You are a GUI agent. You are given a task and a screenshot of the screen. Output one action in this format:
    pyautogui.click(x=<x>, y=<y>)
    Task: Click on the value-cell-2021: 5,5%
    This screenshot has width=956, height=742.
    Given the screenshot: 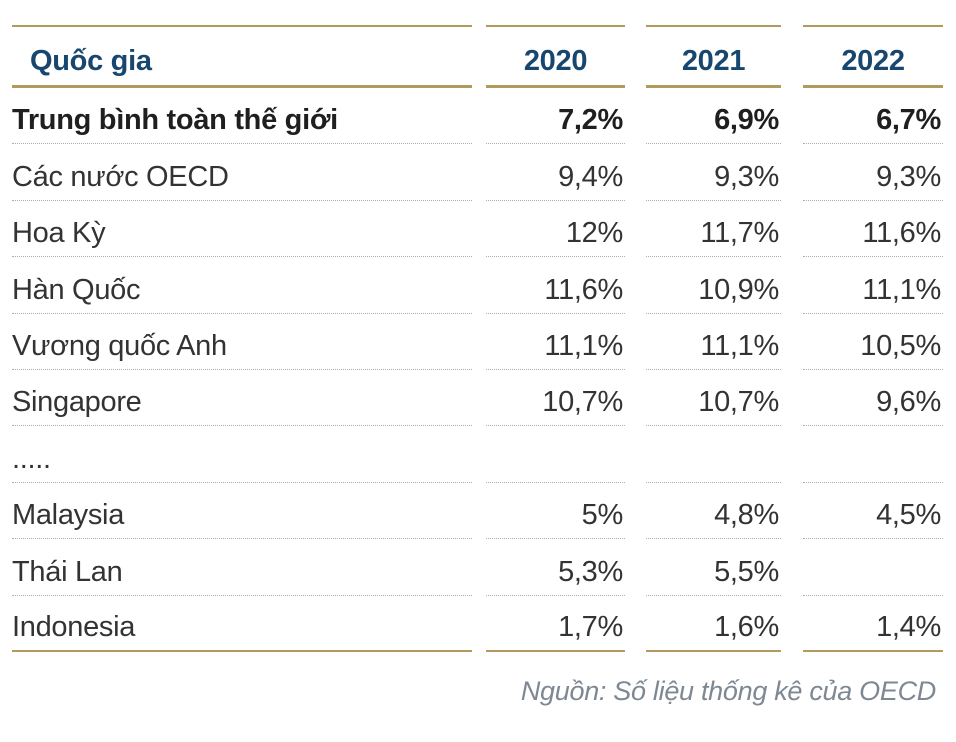 What is the action you would take?
    pyautogui.click(x=713, y=567)
    